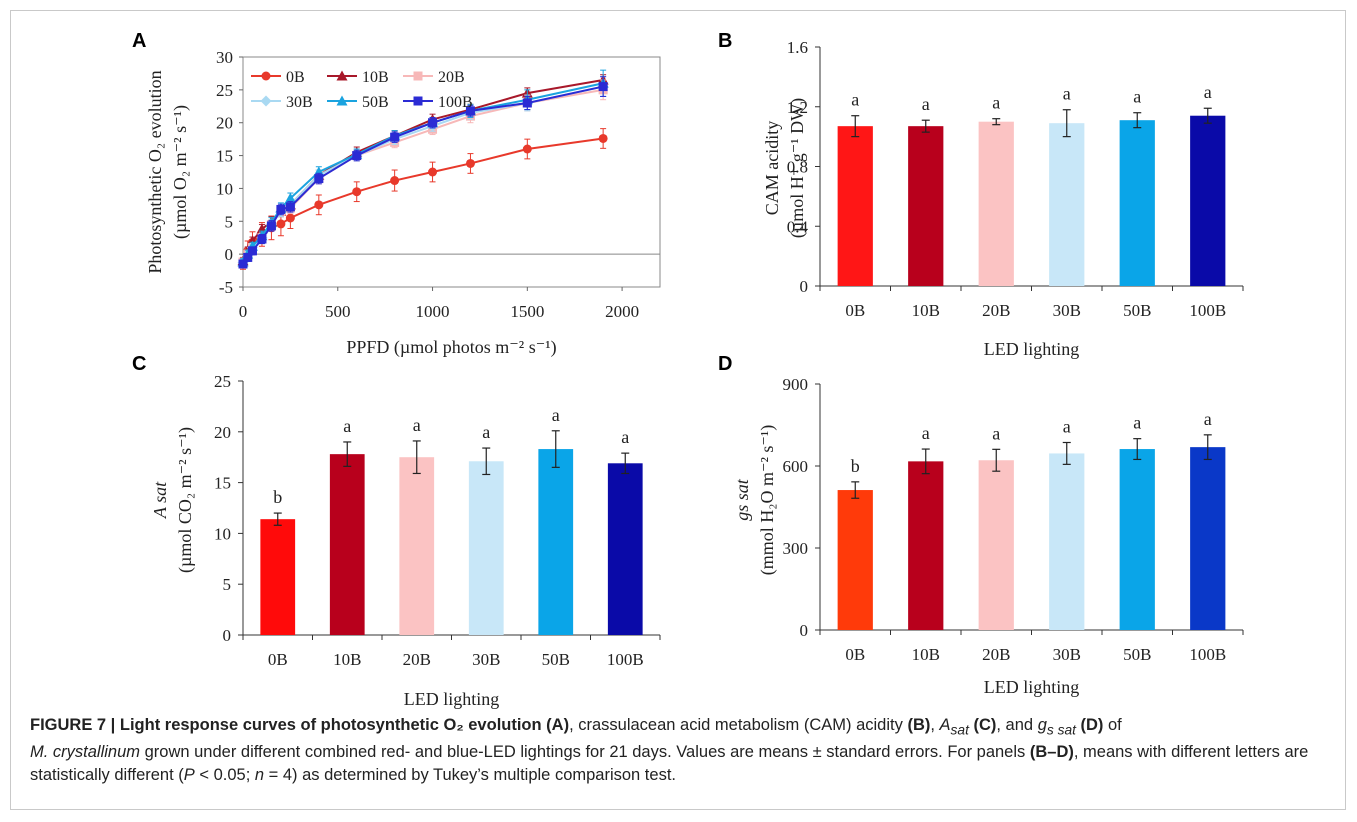 The width and height of the screenshot is (1357, 822). I want to click on y-tick-label: 0, so click(804, 286).